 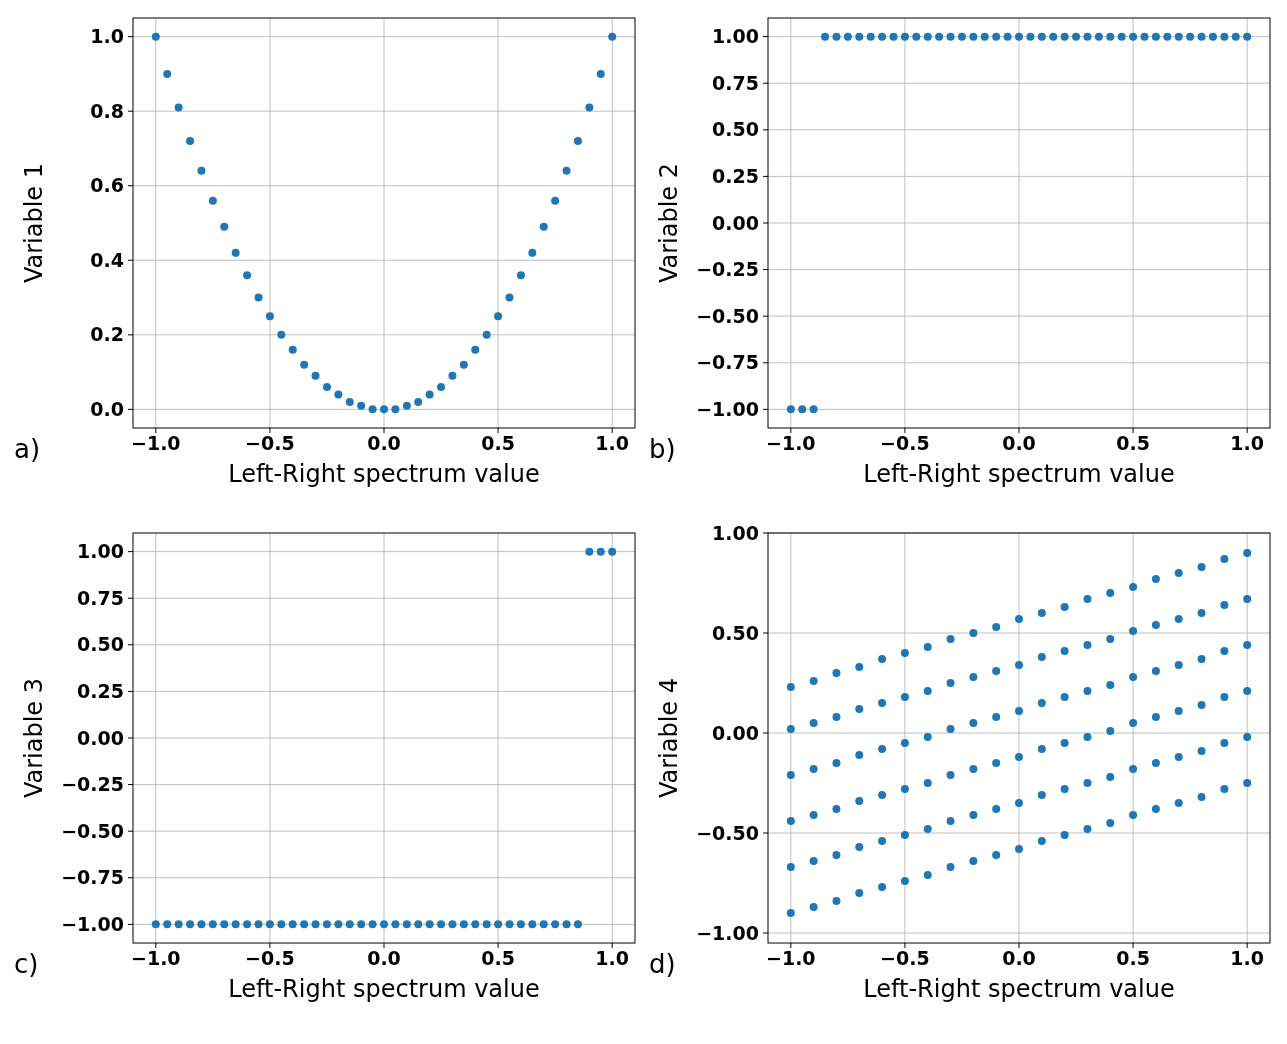 What do you see at coordinates (669, 738) in the screenshot?
I see `y-axis-title: Variable 4` at bounding box center [669, 738].